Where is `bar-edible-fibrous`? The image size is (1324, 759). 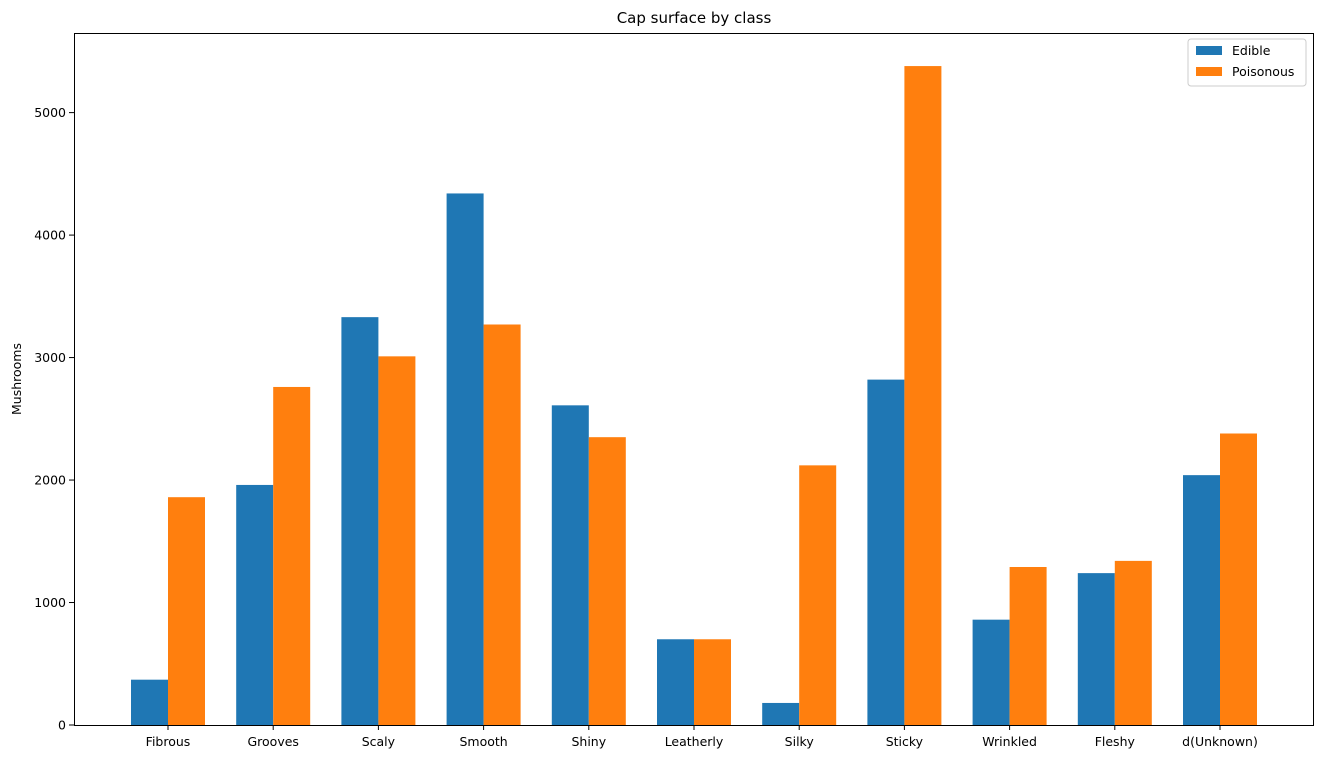
bar-edible-fibrous is located at coordinates (149, 702).